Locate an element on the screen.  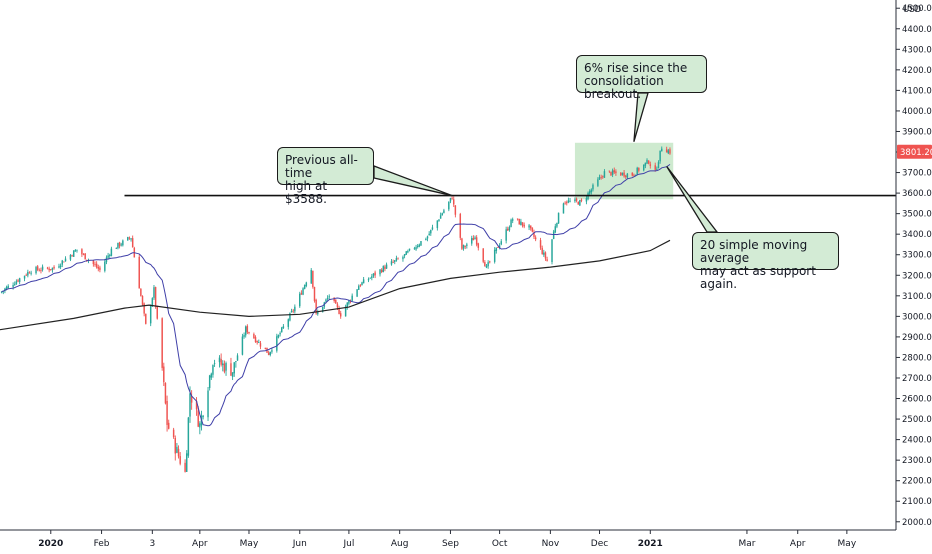
rise-pointer is located at coordinates (641, 117).